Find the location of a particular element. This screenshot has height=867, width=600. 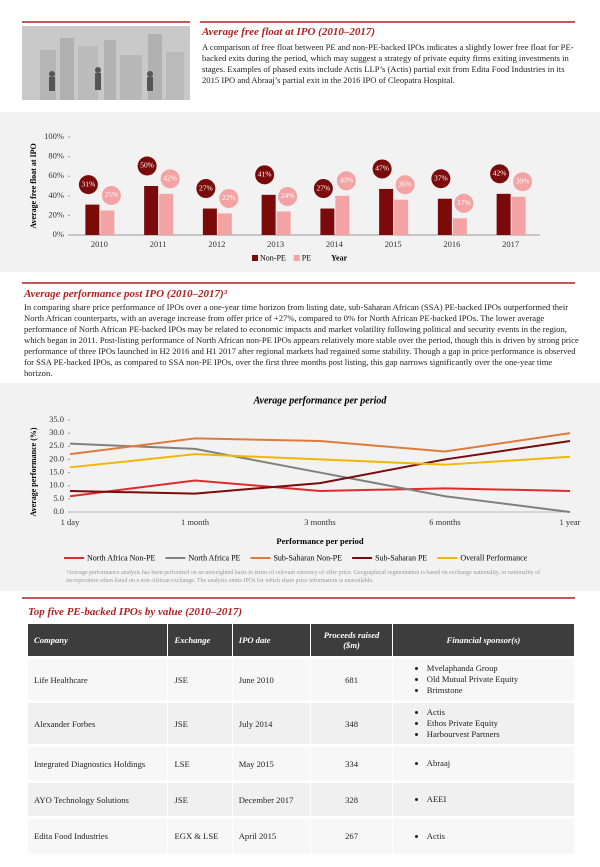

y-tick-label: 25.0 is located at coordinates (56, 445).